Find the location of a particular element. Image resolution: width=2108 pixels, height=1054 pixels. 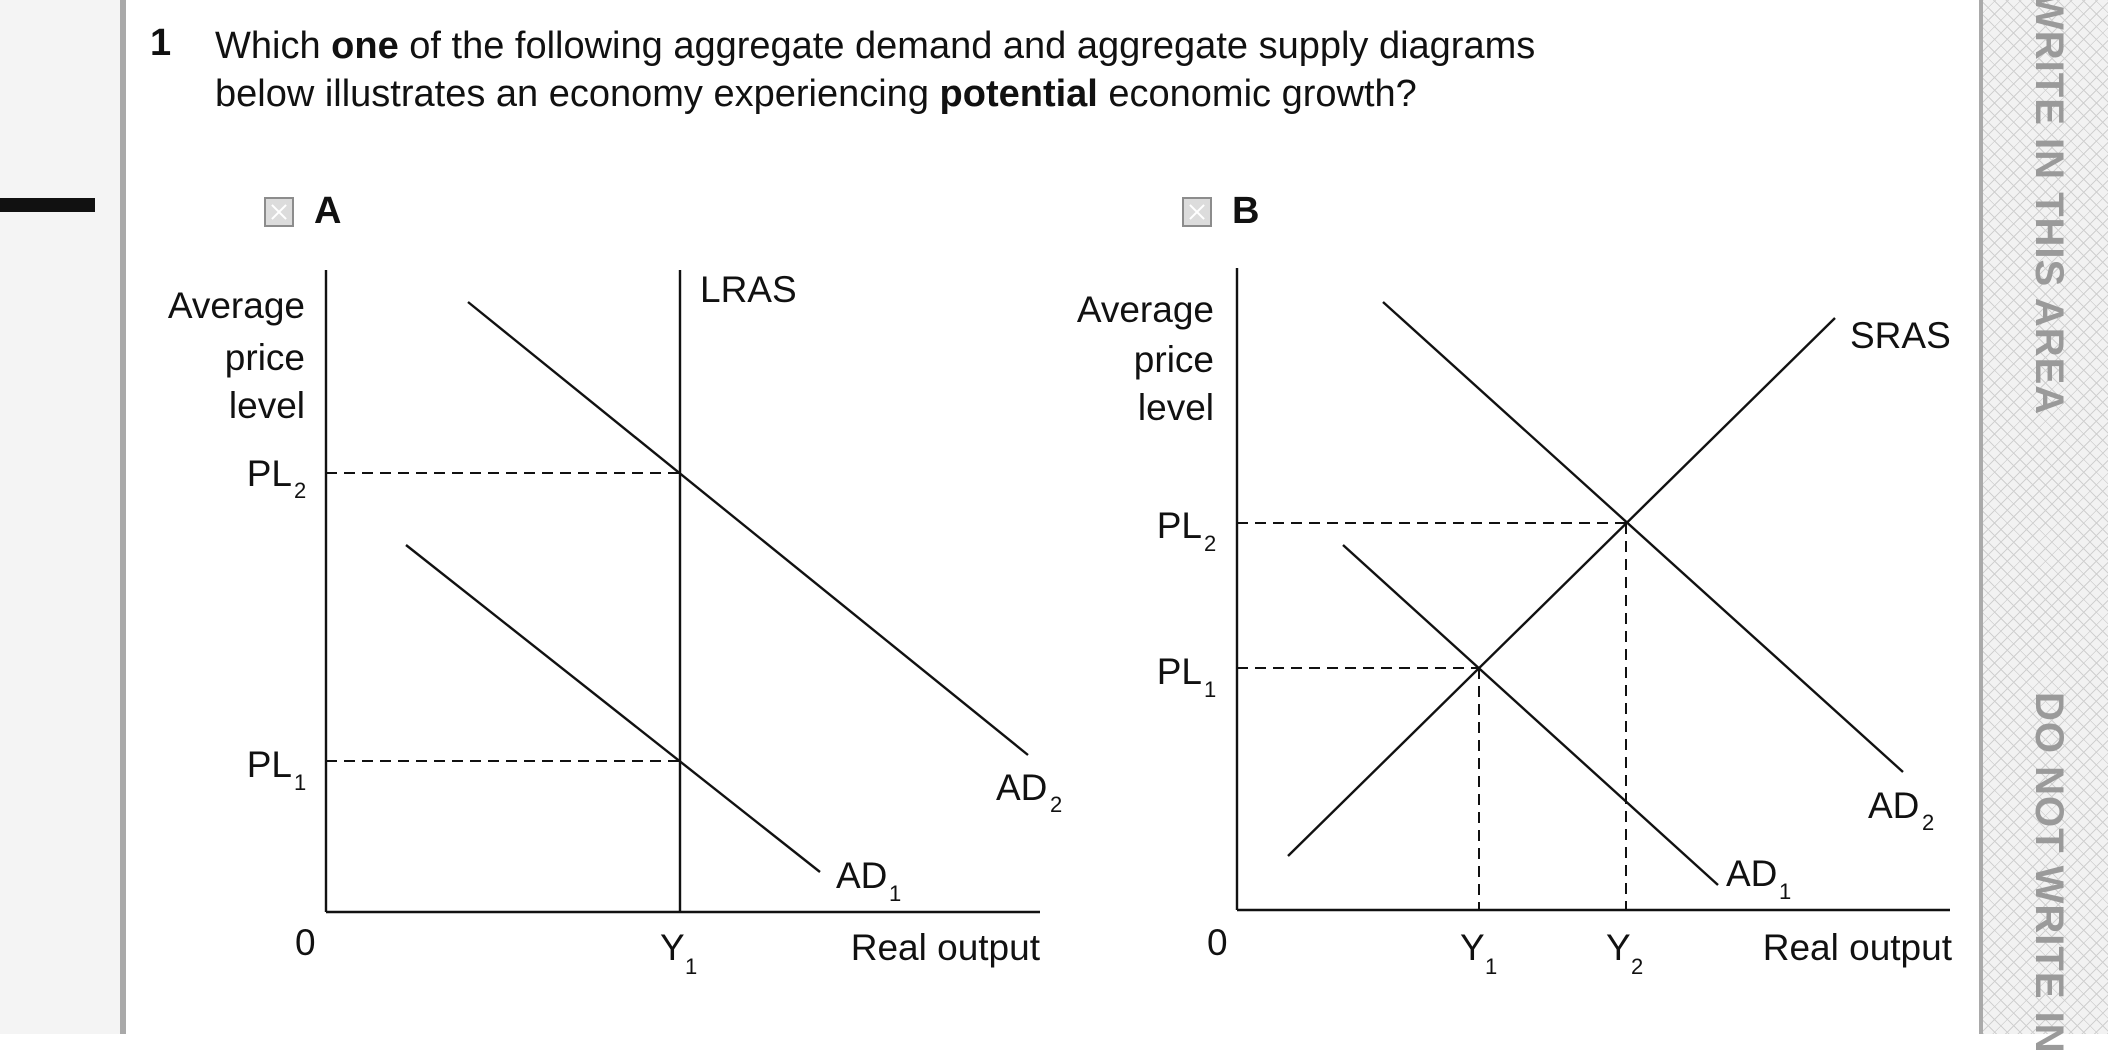

diagram-b-sras-curve is located at coordinates (1561, 587).